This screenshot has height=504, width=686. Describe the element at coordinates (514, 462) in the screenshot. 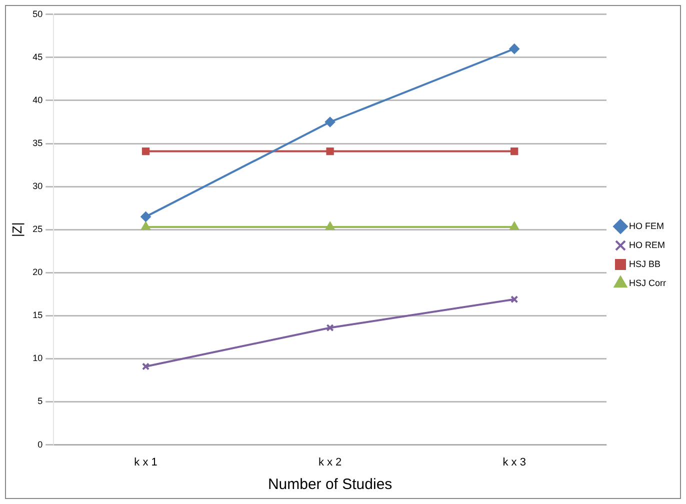

I see `x-tick-label: k x 3` at that location.